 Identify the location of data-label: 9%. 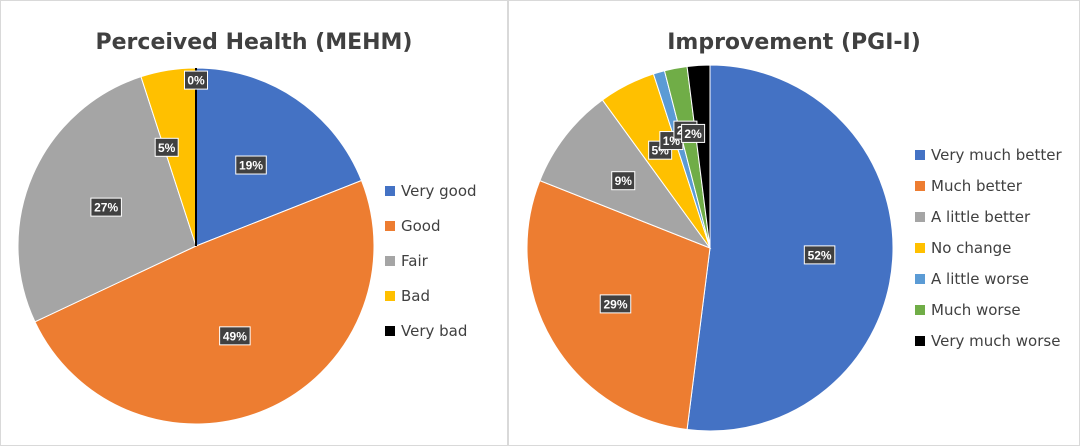
(623, 181).